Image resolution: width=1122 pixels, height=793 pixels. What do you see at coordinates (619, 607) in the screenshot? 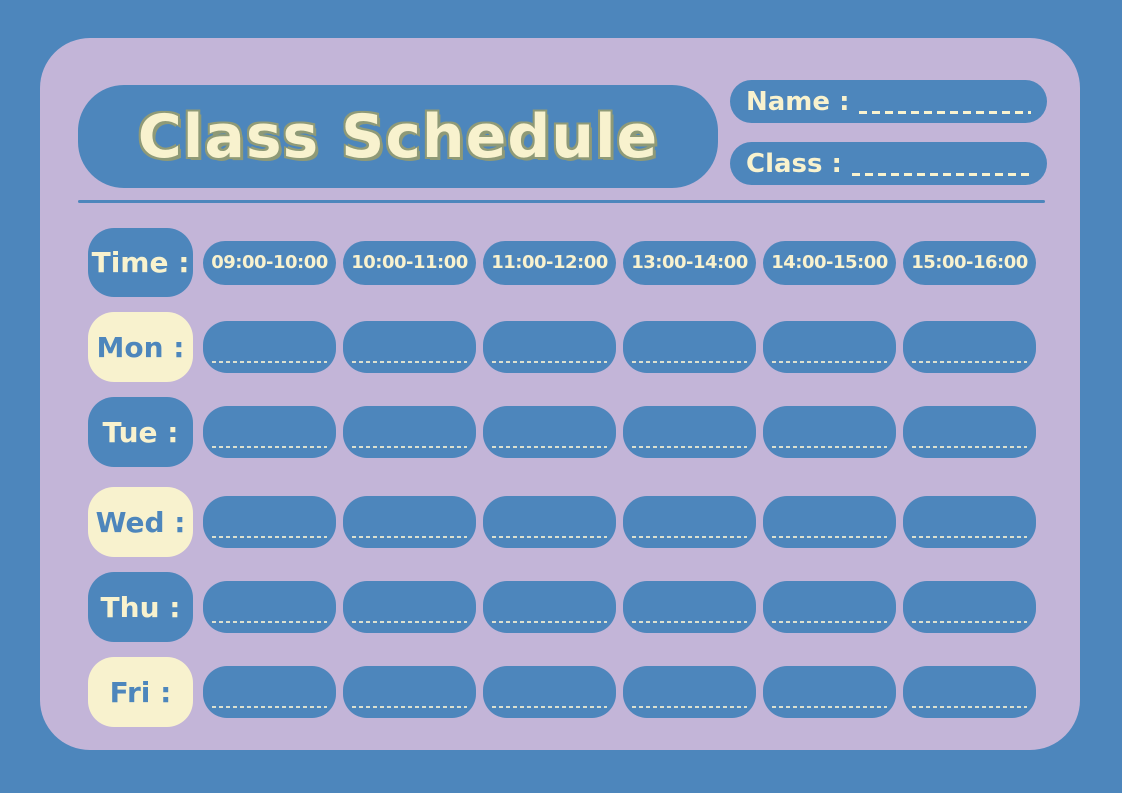
I see `day-cells-thu` at bounding box center [619, 607].